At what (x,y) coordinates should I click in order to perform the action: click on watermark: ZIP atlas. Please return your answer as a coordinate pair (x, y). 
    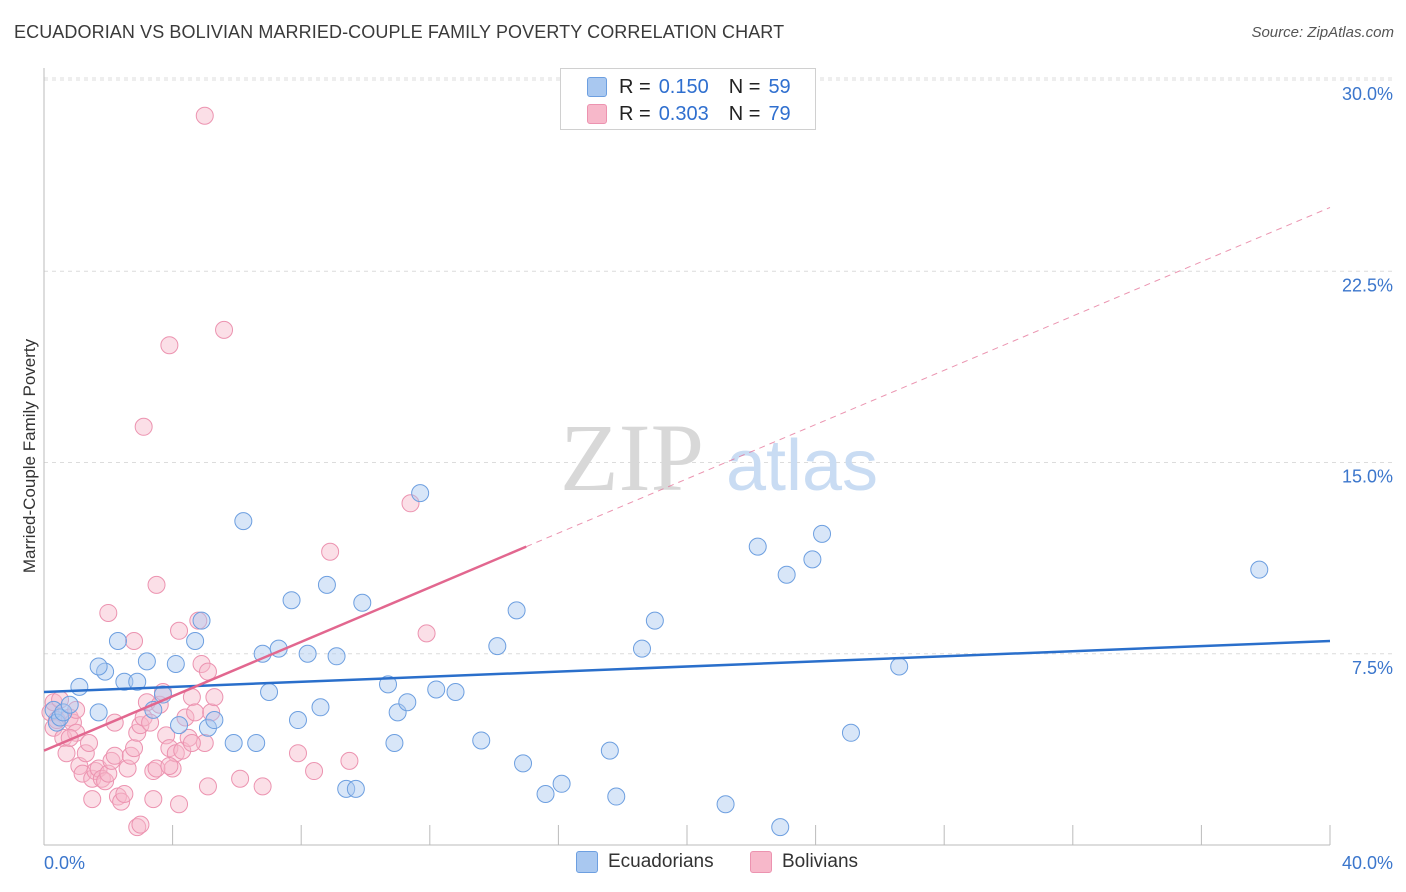
    Looking at the image, I should click on (719, 457).